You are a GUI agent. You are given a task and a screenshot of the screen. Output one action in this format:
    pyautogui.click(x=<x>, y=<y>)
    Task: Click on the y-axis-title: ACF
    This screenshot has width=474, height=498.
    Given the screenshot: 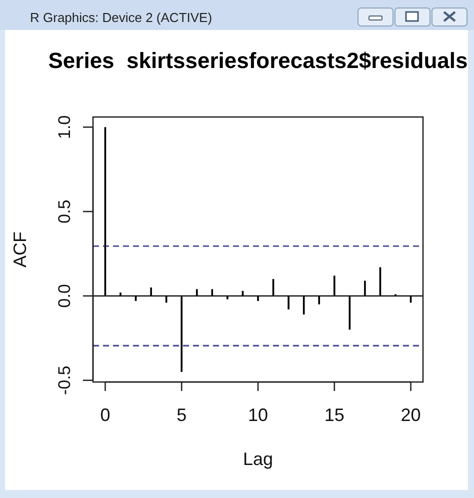 What is the action you would take?
    pyautogui.click(x=20, y=249)
    